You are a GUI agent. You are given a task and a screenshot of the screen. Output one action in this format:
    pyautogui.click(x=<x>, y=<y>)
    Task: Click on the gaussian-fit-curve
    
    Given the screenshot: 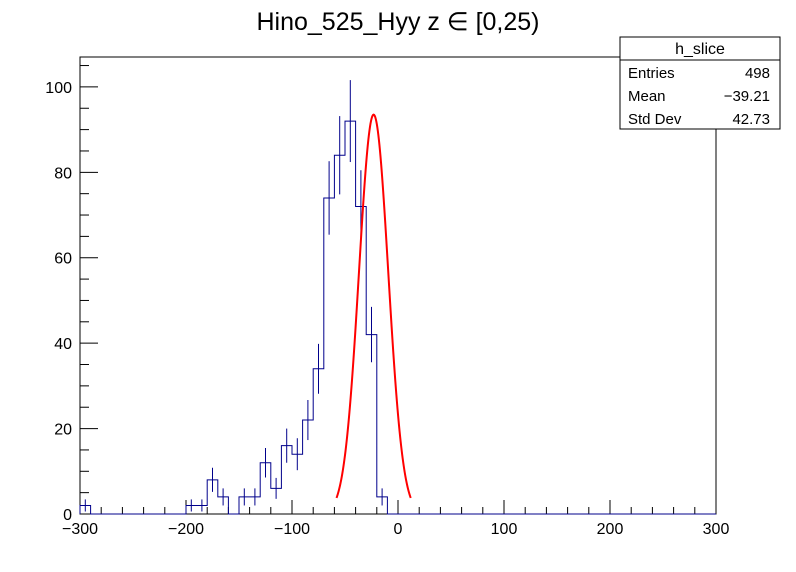 What is the action you would take?
    pyautogui.click(x=373, y=306)
    